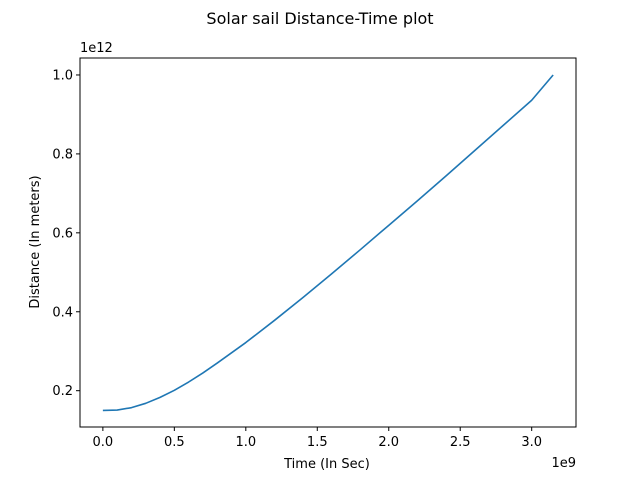  What do you see at coordinates (35, 241) in the screenshot?
I see `y-axis-label: Distance (In meters)` at bounding box center [35, 241].